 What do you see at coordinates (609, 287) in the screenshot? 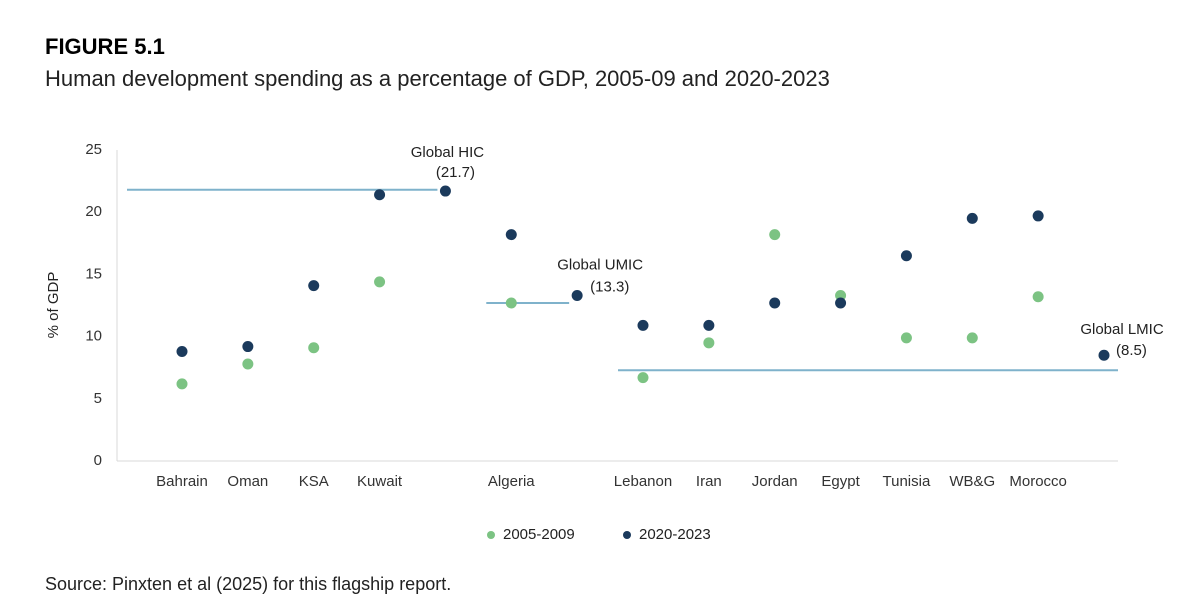
I see `value-label: (13.3)` at bounding box center [609, 287].